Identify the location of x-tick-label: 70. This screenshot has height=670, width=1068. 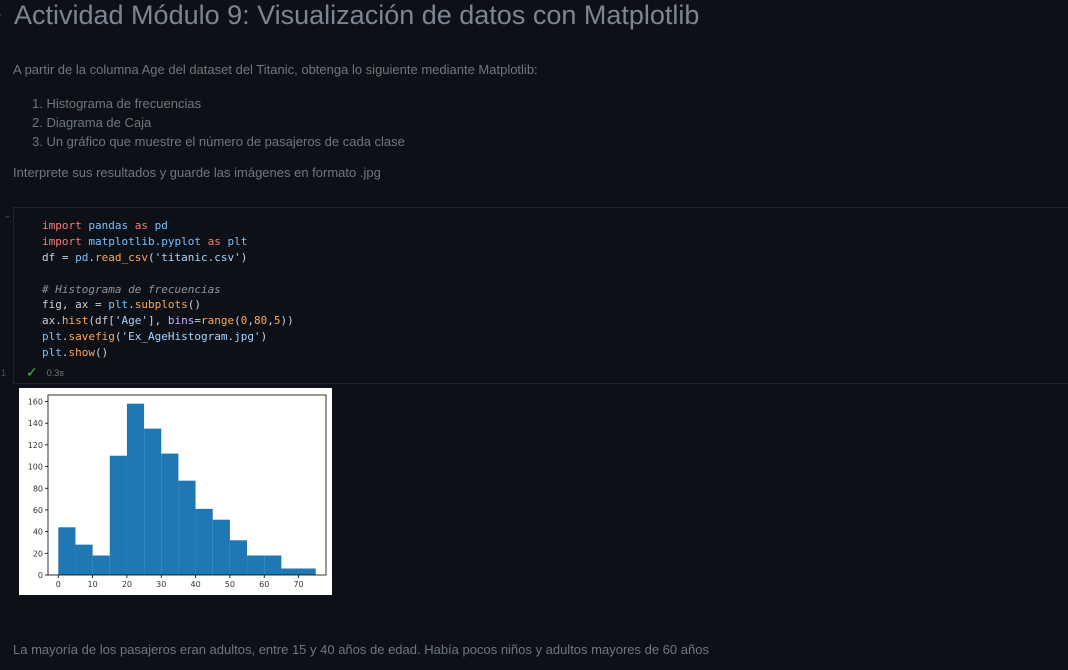
(298, 584).